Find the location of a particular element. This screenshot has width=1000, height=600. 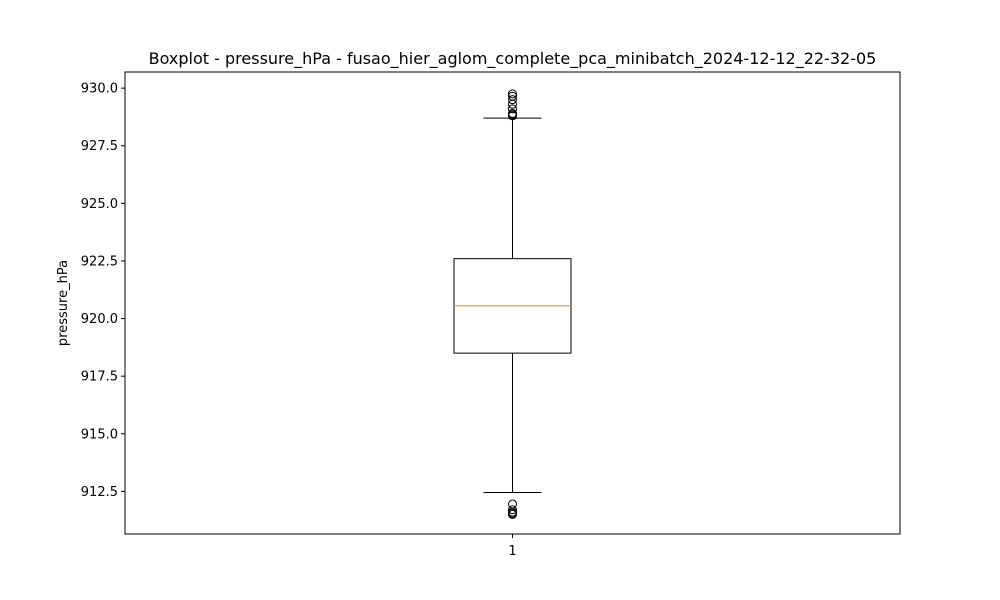

box-group is located at coordinates (512, 304).